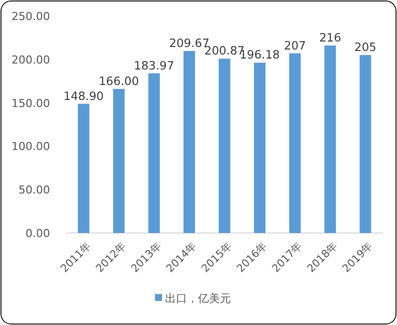 This screenshot has width=397, height=325. I want to click on data-label: 207, so click(295, 45).